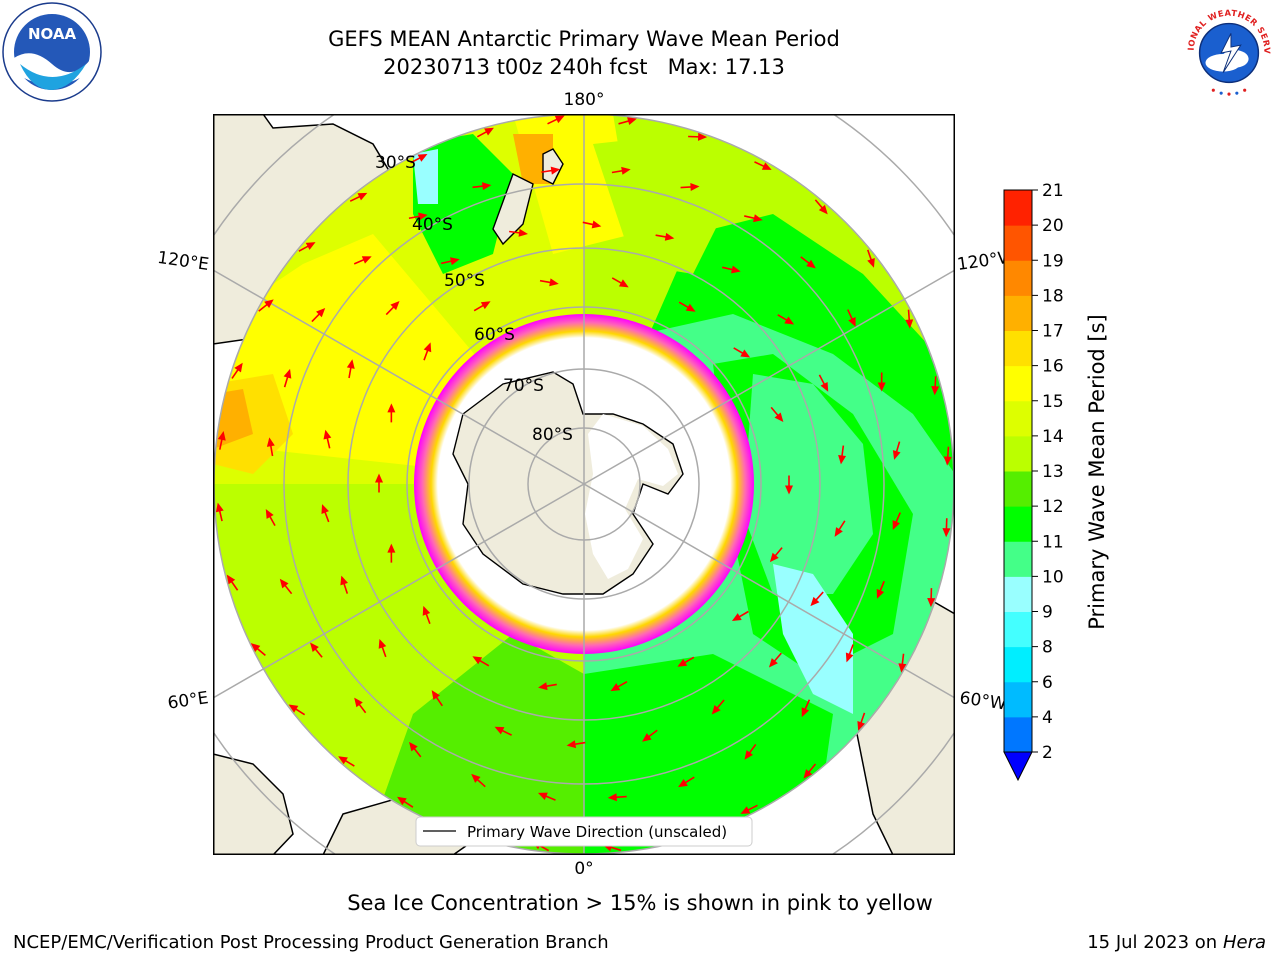 The image size is (1280, 960). Describe the element at coordinates (1047, 718) in the screenshot. I see `colorbar-tick-label: 4` at that location.